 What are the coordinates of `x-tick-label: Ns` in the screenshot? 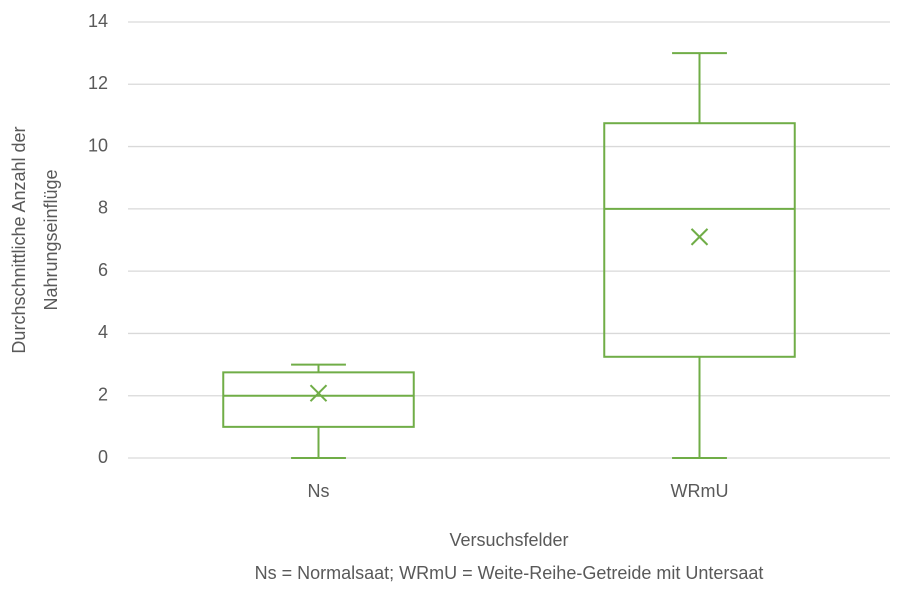 It's located at (319, 491).